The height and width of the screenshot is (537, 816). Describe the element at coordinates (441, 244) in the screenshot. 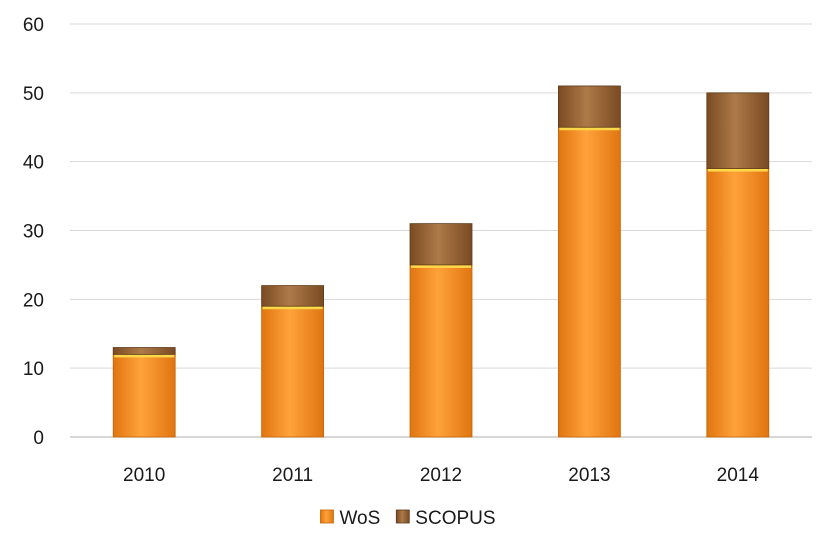

I see `bar-scopus-2012` at that location.